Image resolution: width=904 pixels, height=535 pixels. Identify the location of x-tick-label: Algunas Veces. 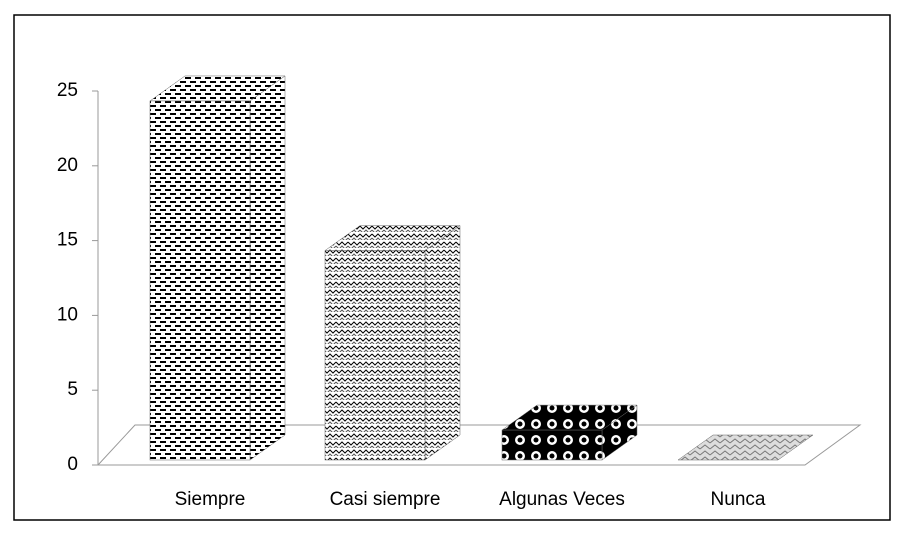
(562, 499).